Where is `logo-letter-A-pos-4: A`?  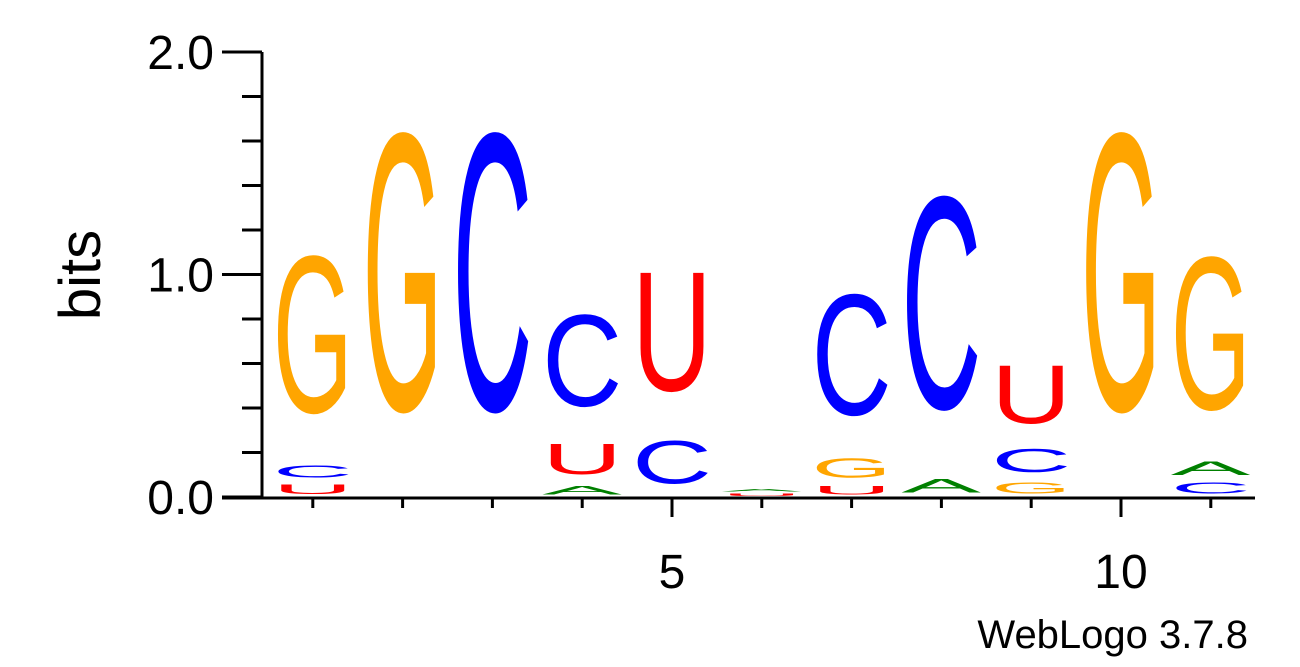 logo-letter-A-pos-4: A is located at coordinates (582, 490).